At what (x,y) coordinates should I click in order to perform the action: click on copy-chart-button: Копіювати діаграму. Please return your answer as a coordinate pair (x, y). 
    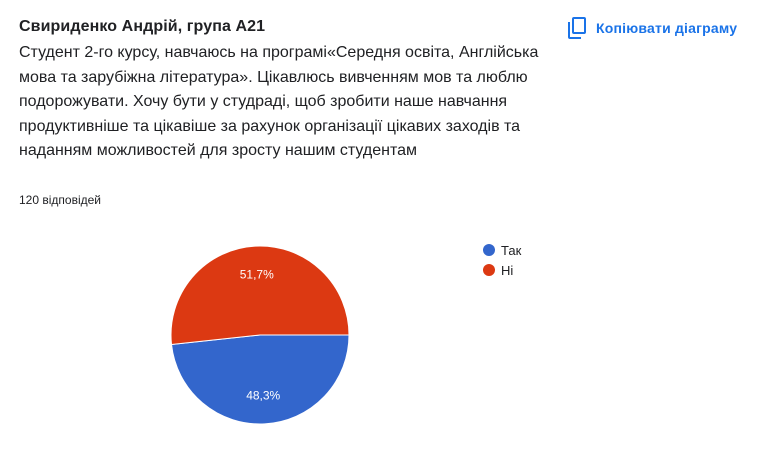
    Looking at the image, I should click on (652, 28).